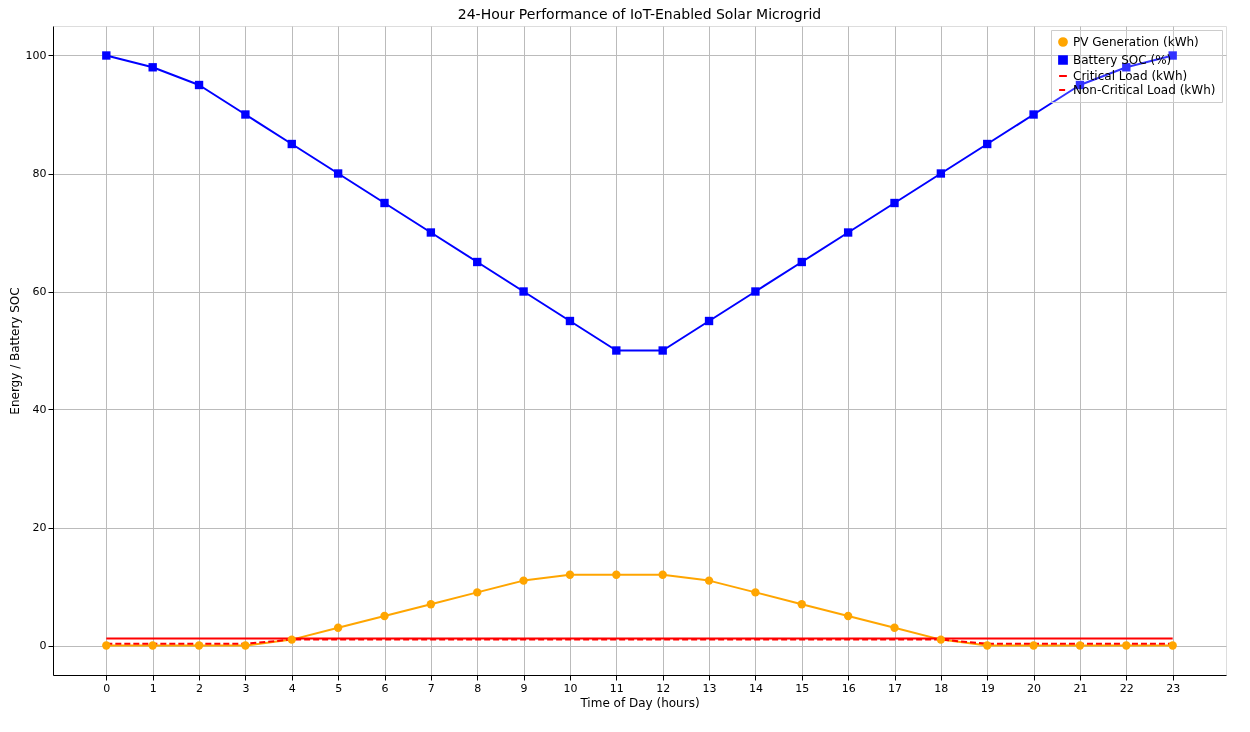  What do you see at coordinates (39, 527) in the screenshot?
I see `y-tick-label: 20` at bounding box center [39, 527].